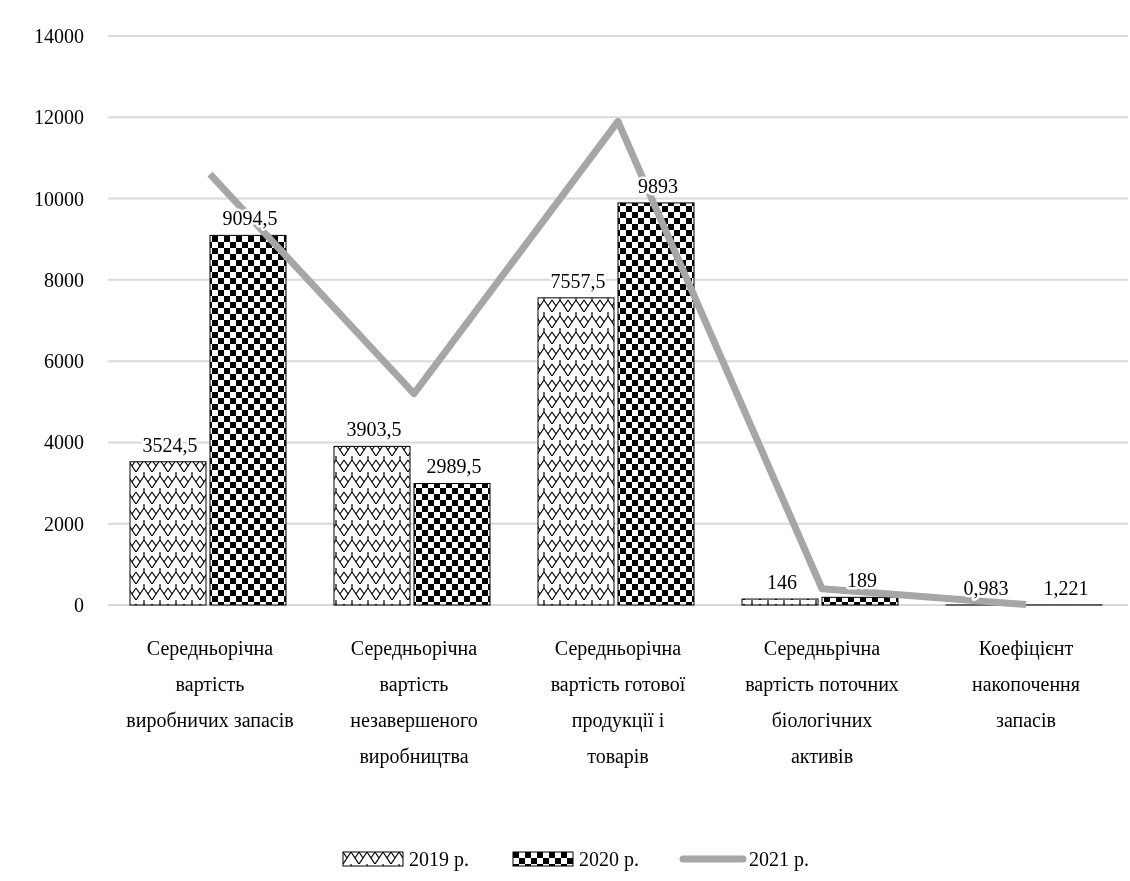  What do you see at coordinates (59, 36) in the screenshot?
I see `y-tick-label: 14000` at bounding box center [59, 36].